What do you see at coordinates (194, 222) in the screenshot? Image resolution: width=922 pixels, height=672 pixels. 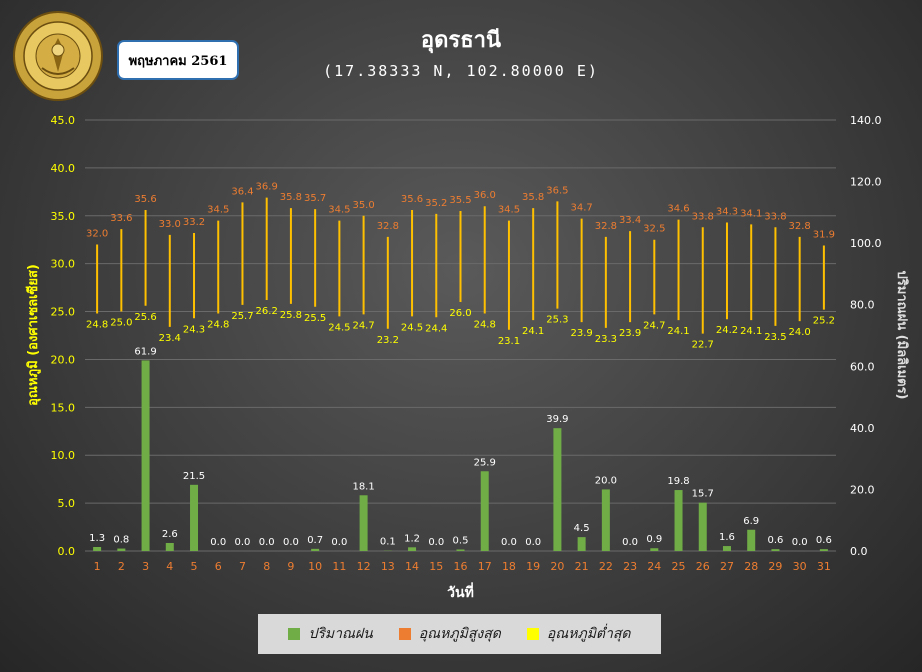 I see `tmax-data-label: 33.2` at bounding box center [194, 222].